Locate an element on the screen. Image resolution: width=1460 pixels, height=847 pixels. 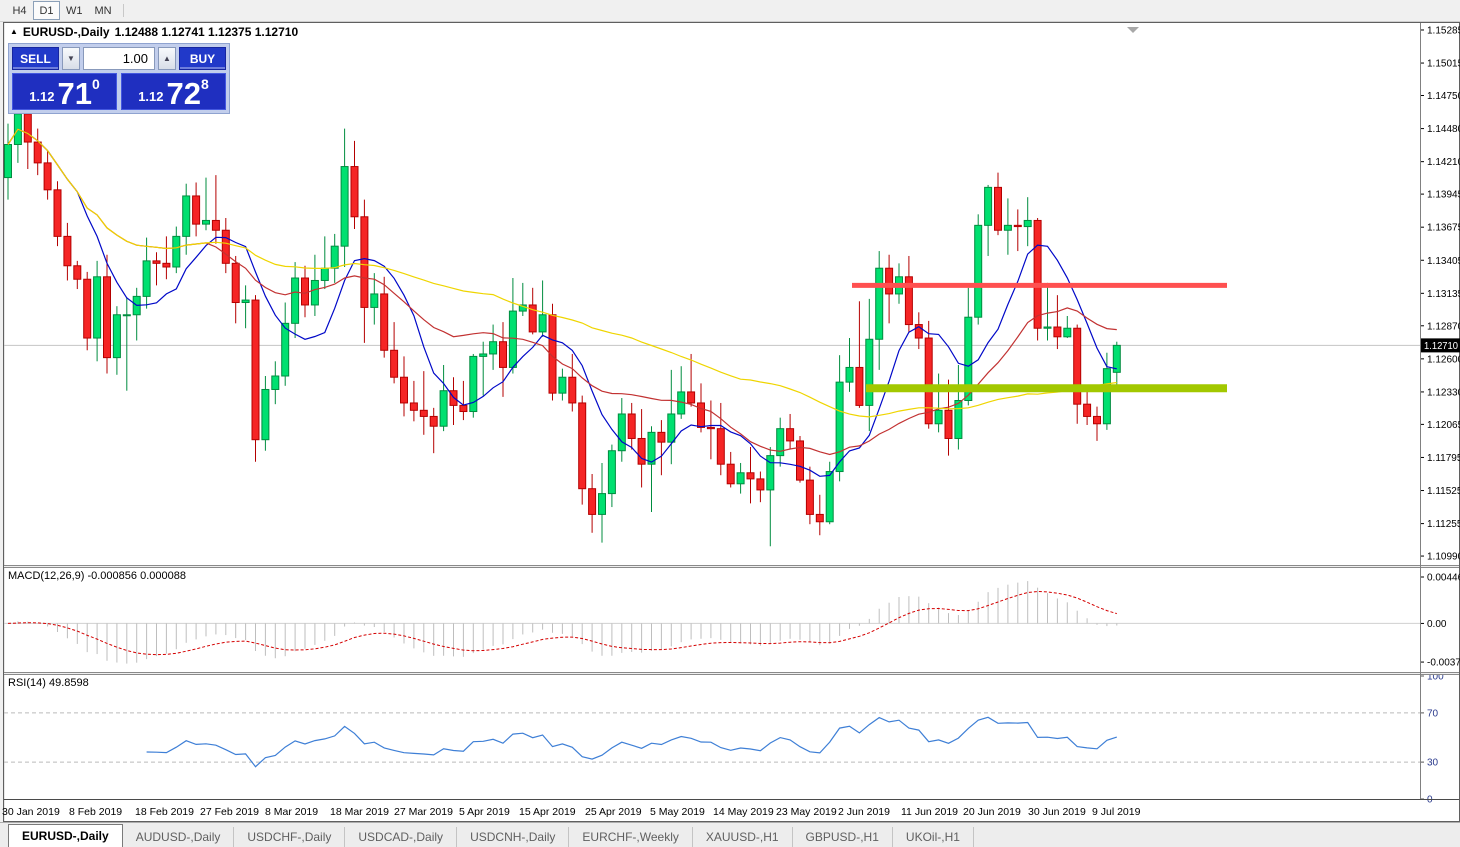
timeframe-button-w1: W1 is located at coordinates (74, 10).